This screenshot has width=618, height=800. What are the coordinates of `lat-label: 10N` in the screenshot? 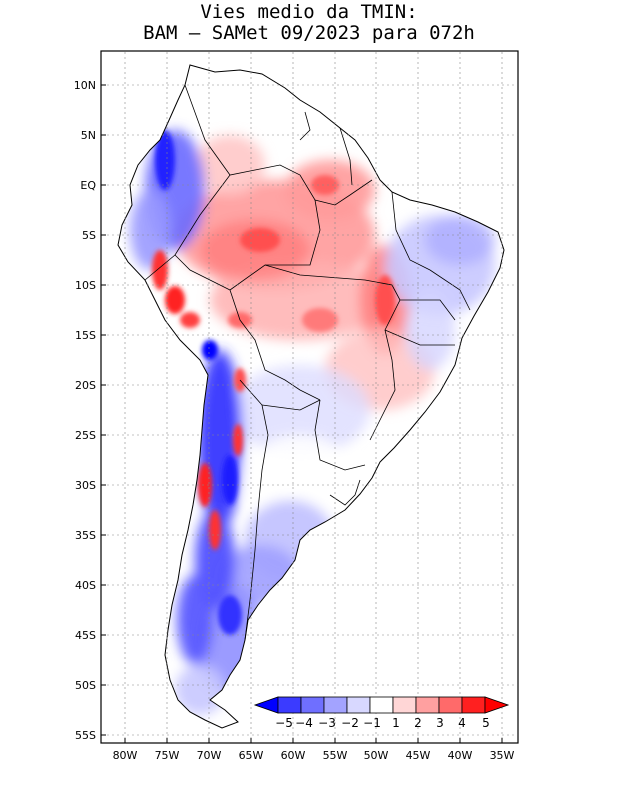 It's located at (85, 85).